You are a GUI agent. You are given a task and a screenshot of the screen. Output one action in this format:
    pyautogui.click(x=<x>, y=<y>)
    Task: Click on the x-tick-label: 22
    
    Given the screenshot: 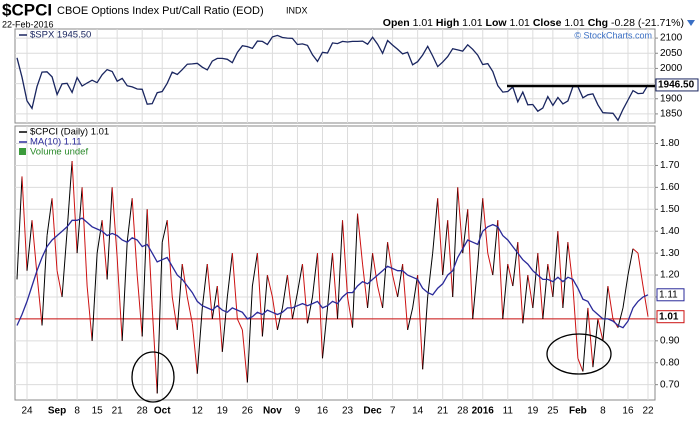 What is the action you would take?
    pyautogui.click(x=648, y=411)
    